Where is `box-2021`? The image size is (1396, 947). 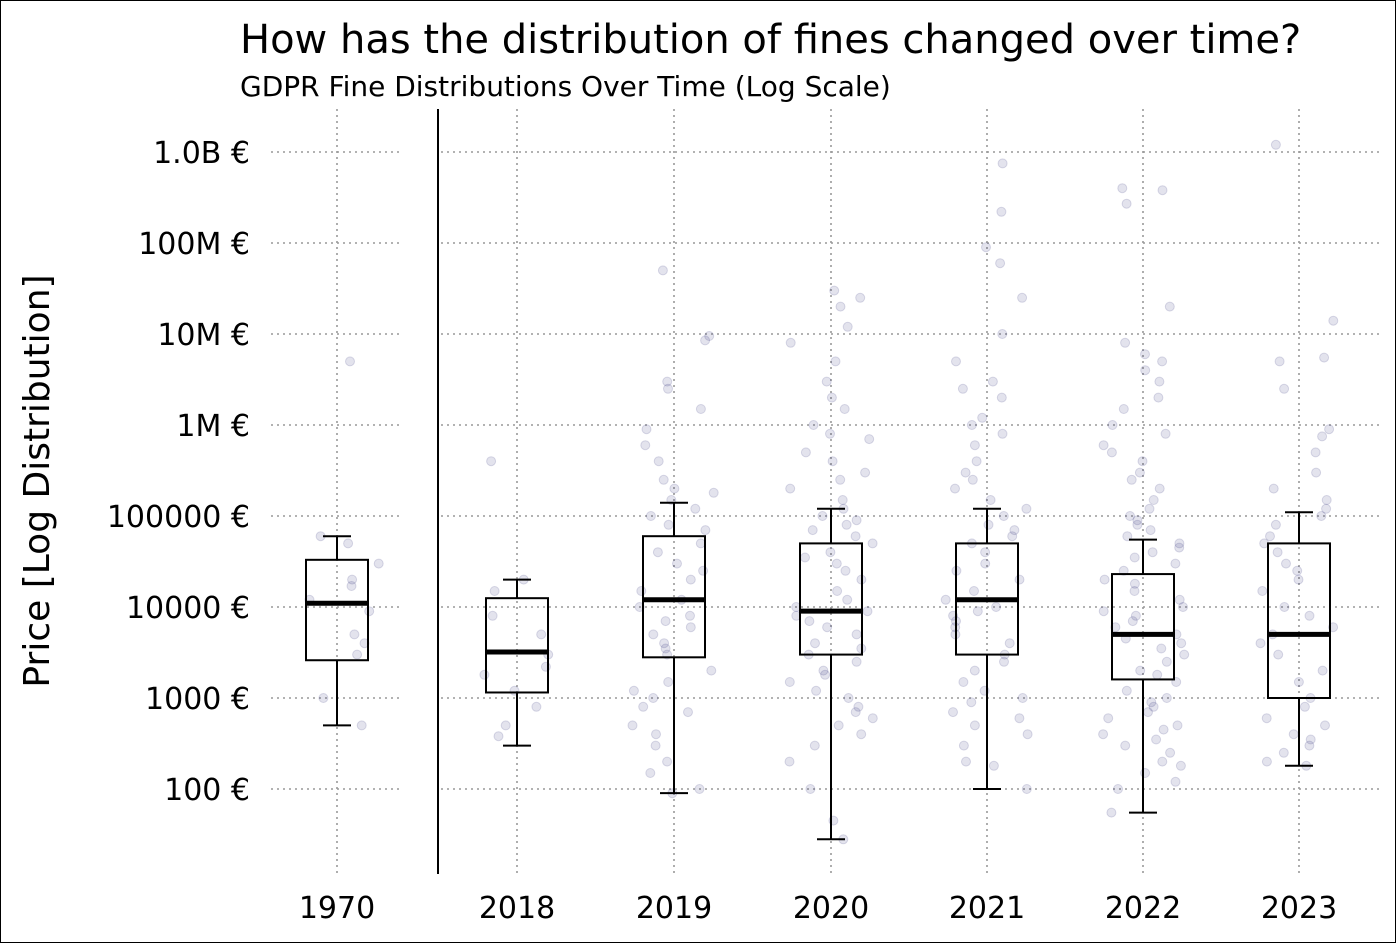
box-2021 is located at coordinates (987, 648).